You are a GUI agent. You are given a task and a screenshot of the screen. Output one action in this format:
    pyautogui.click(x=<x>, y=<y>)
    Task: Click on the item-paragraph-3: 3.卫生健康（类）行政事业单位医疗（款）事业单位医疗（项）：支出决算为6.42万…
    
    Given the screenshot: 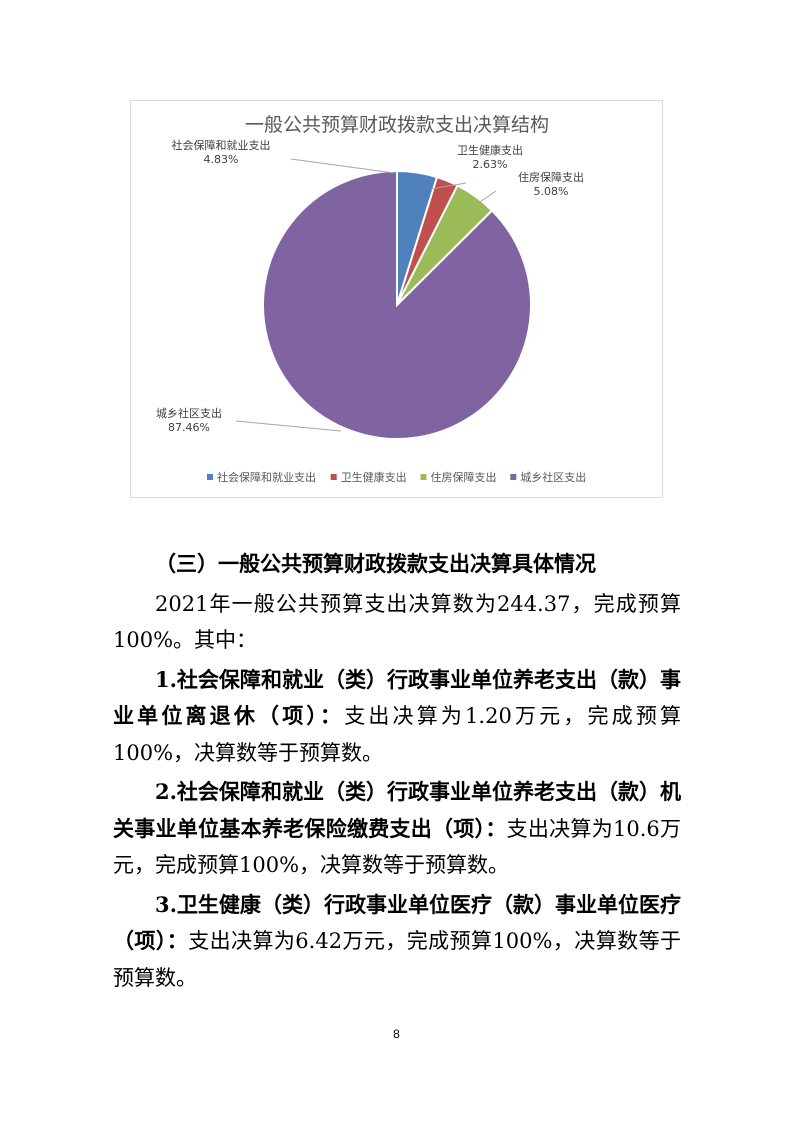 What is the action you would take?
    pyautogui.click(x=397, y=942)
    